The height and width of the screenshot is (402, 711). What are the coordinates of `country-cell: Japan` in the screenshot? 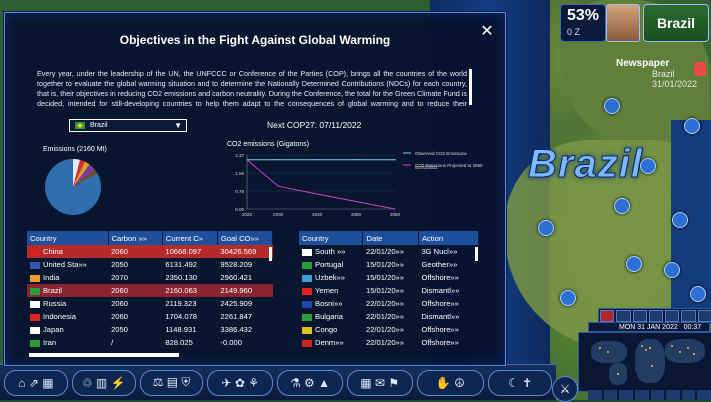 It's located at (67, 329).